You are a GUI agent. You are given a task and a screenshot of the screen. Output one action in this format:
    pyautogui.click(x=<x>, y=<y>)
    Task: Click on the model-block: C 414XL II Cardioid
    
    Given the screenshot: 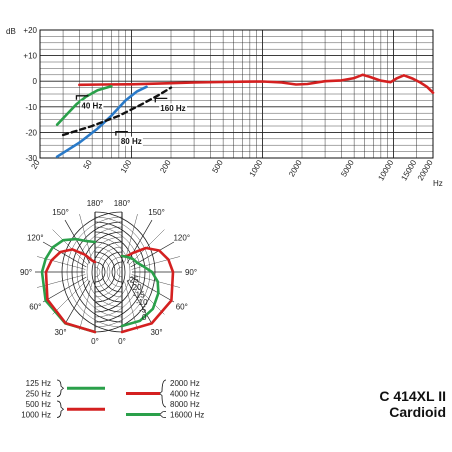 What is the action you would take?
    pyautogui.click(x=412, y=404)
    